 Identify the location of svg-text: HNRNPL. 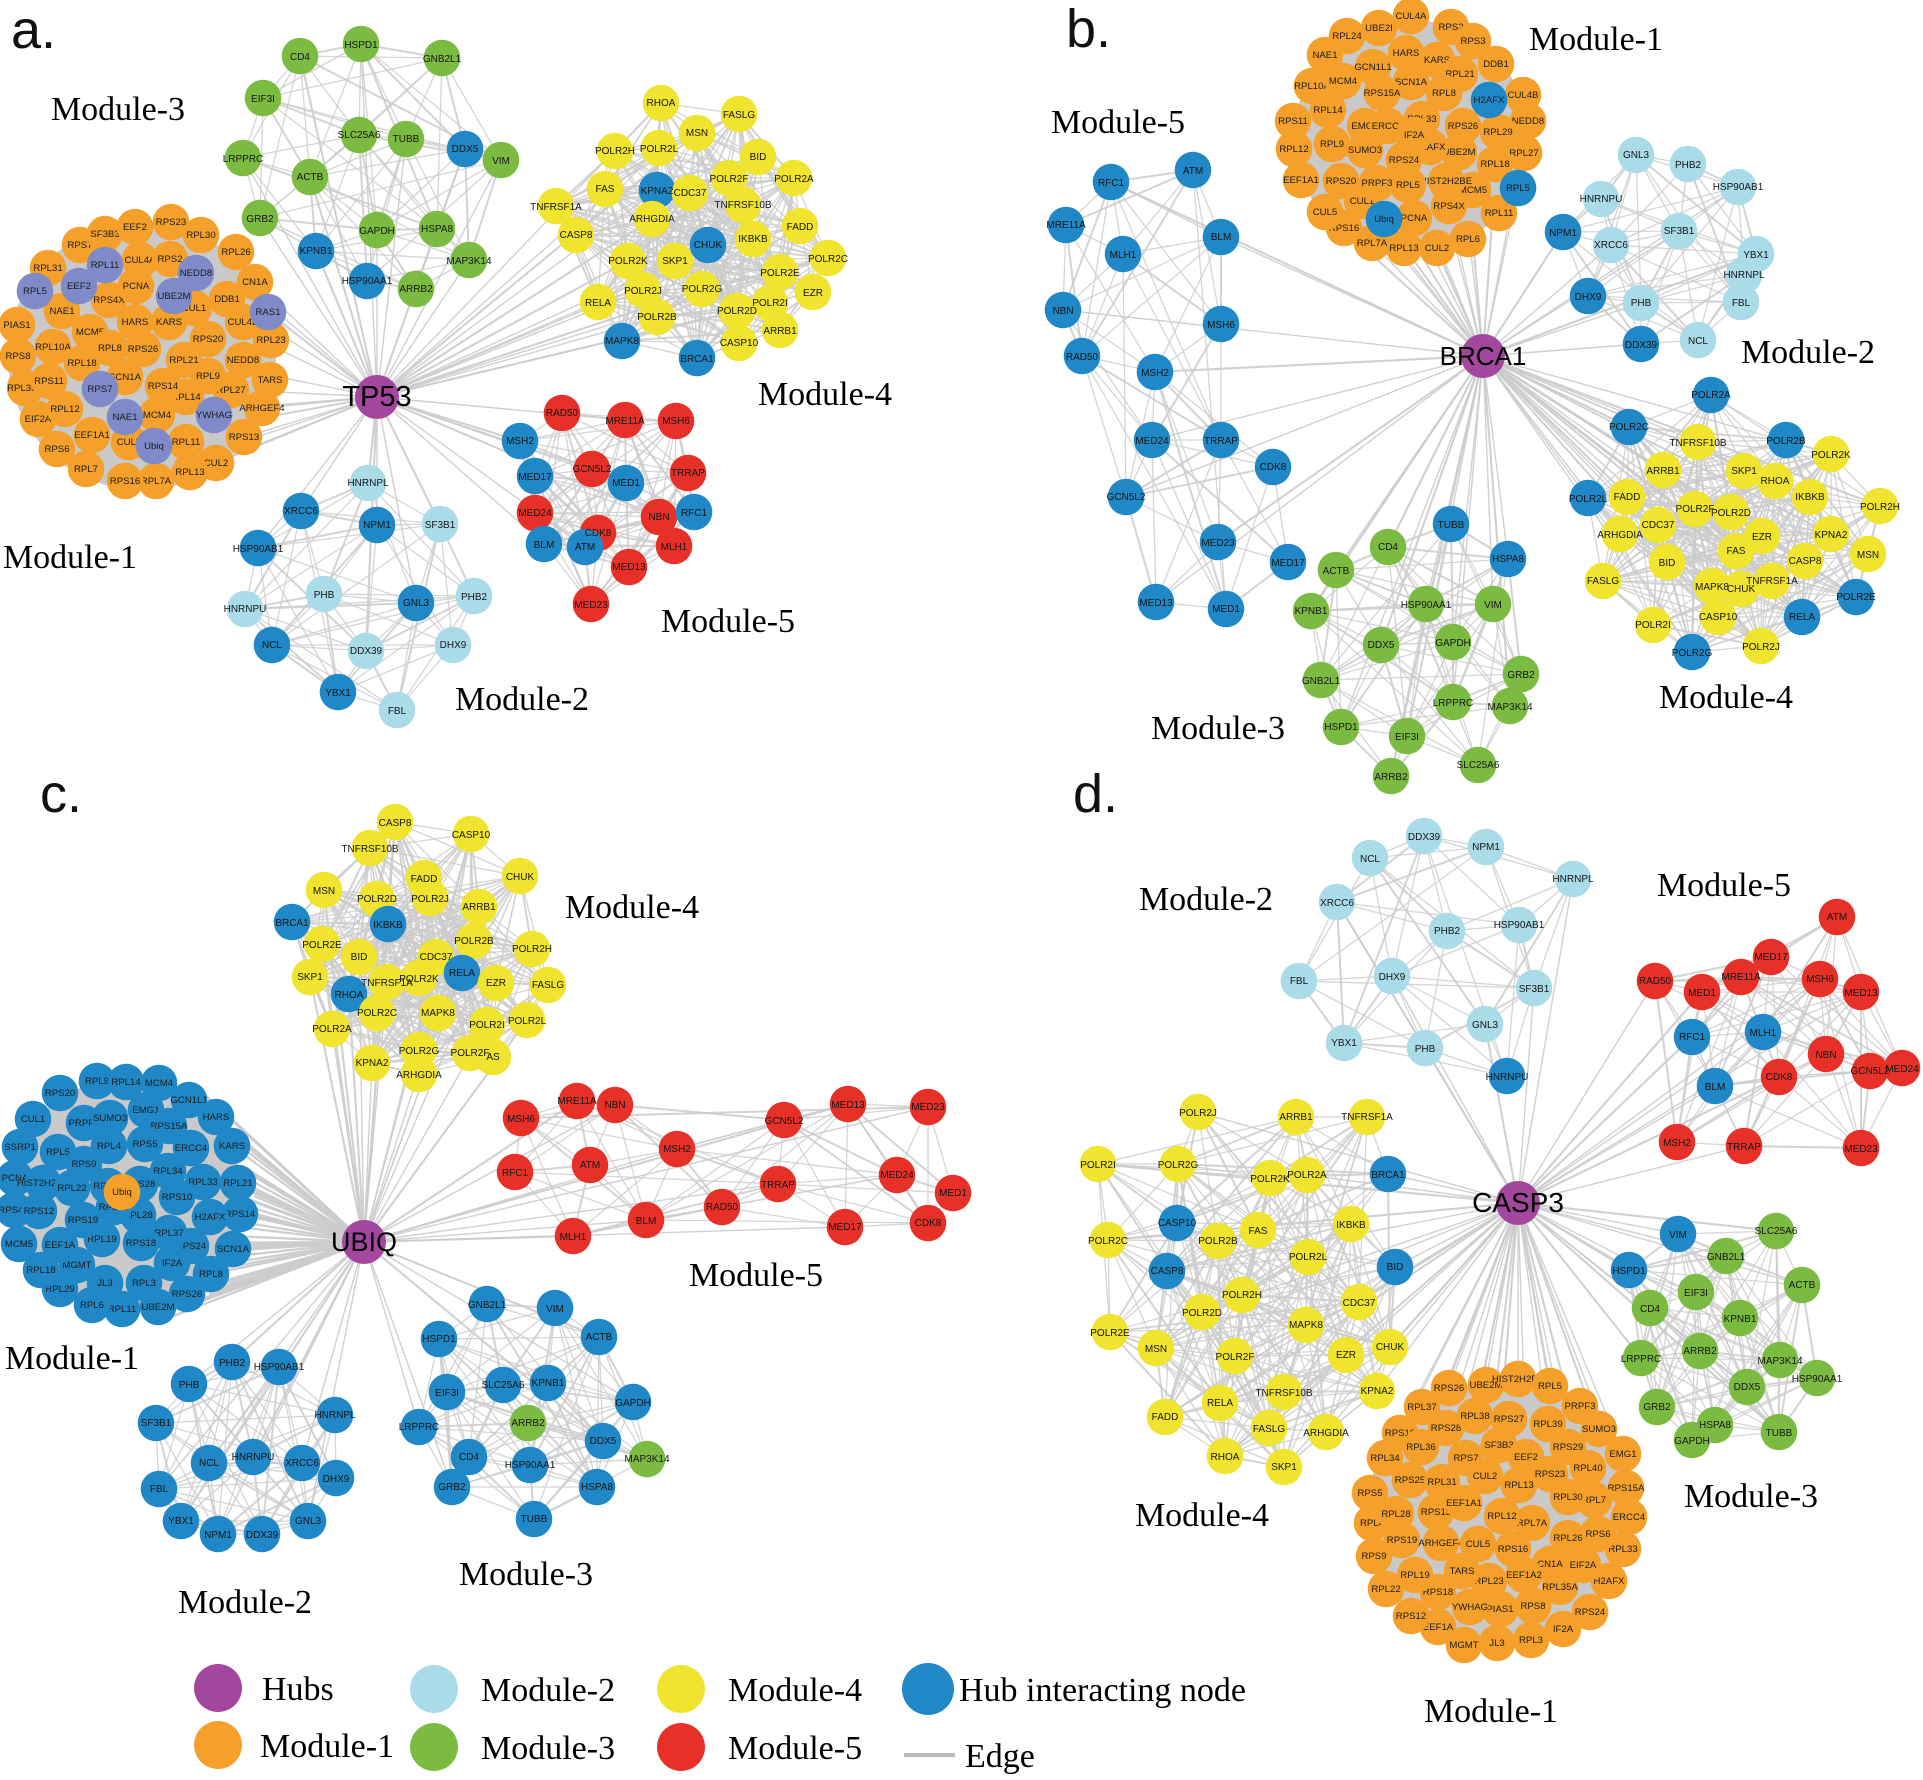
(368, 483).